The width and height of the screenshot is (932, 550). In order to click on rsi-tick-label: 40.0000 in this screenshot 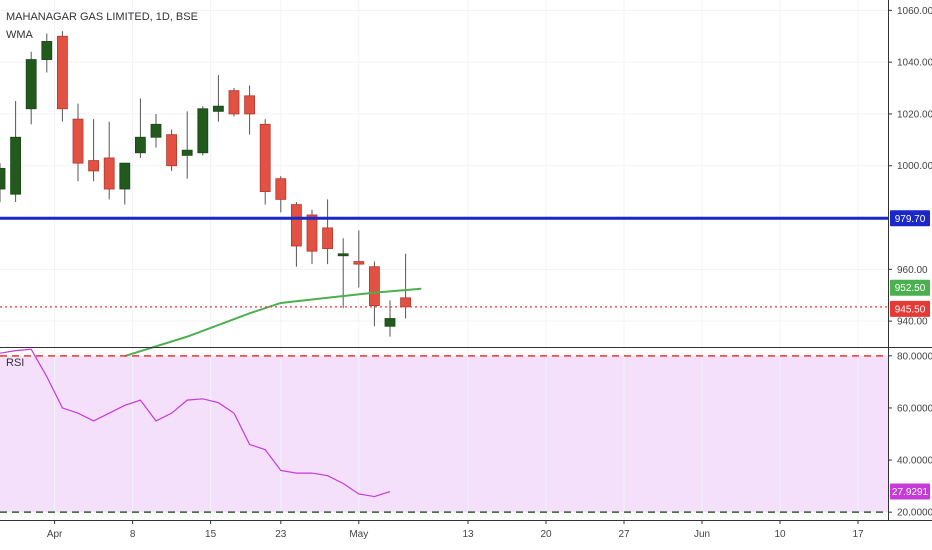, I will do `click(914, 461)`.